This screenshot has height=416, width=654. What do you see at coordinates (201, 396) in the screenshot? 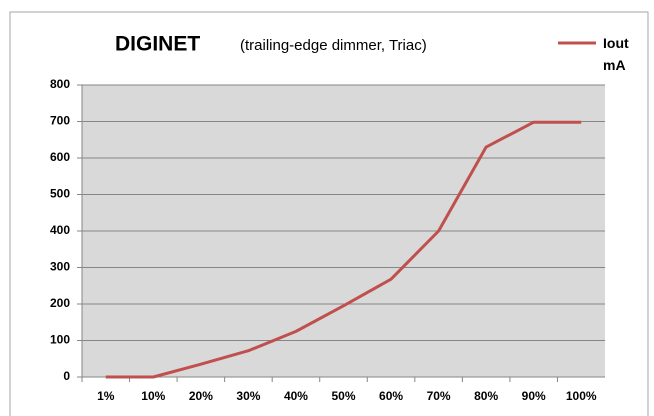
I see `x-tick-label: 20%` at bounding box center [201, 396].